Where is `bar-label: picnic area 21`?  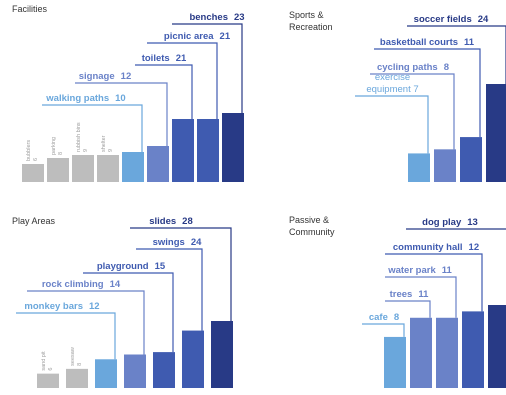
bar-label: picnic area 21 is located at coordinates (197, 36).